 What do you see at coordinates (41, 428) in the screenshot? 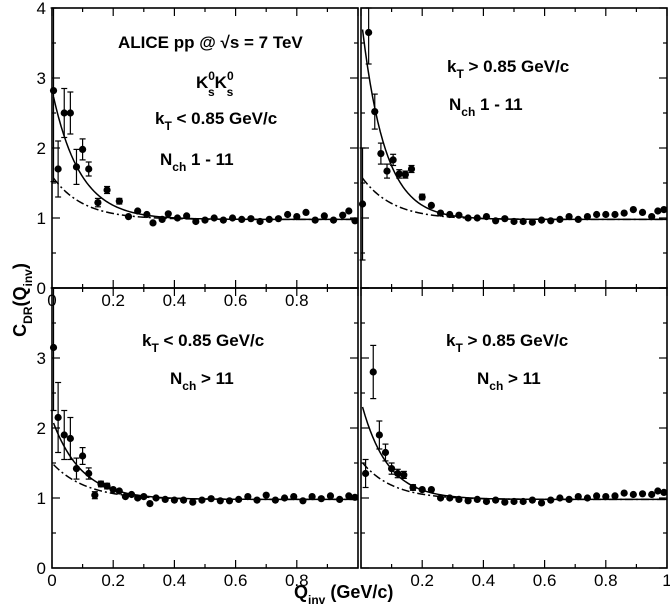
I see `y-tick-label: 2` at bounding box center [41, 428].